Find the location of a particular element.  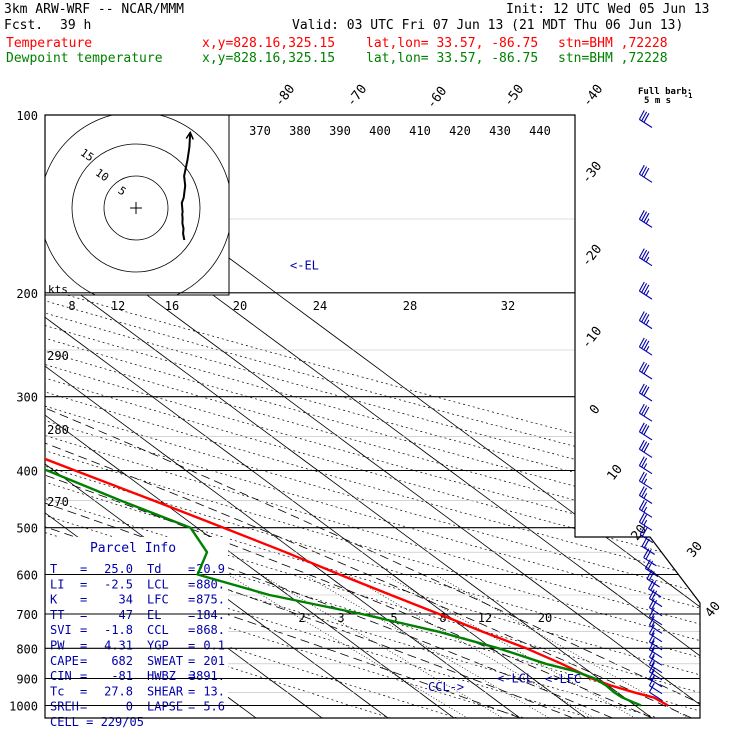

pressure-label-500: 500 is located at coordinates (27, 529).